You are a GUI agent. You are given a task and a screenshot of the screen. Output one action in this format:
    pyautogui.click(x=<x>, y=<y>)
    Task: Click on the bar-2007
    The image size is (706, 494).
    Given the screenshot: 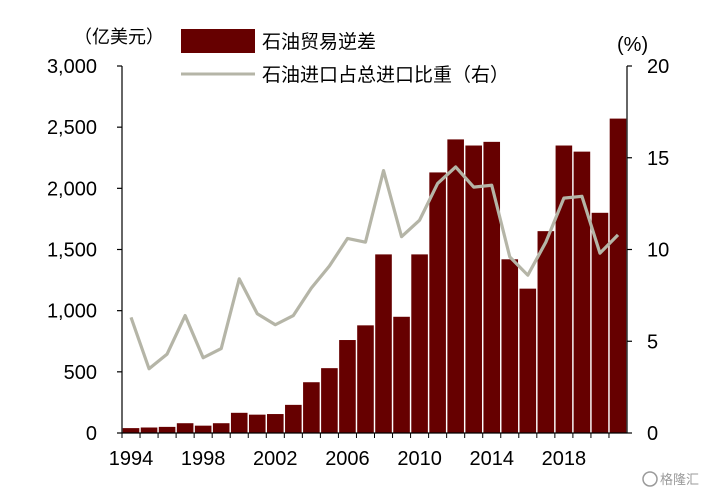 What is the action you would take?
    pyautogui.click(x=365, y=379)
    